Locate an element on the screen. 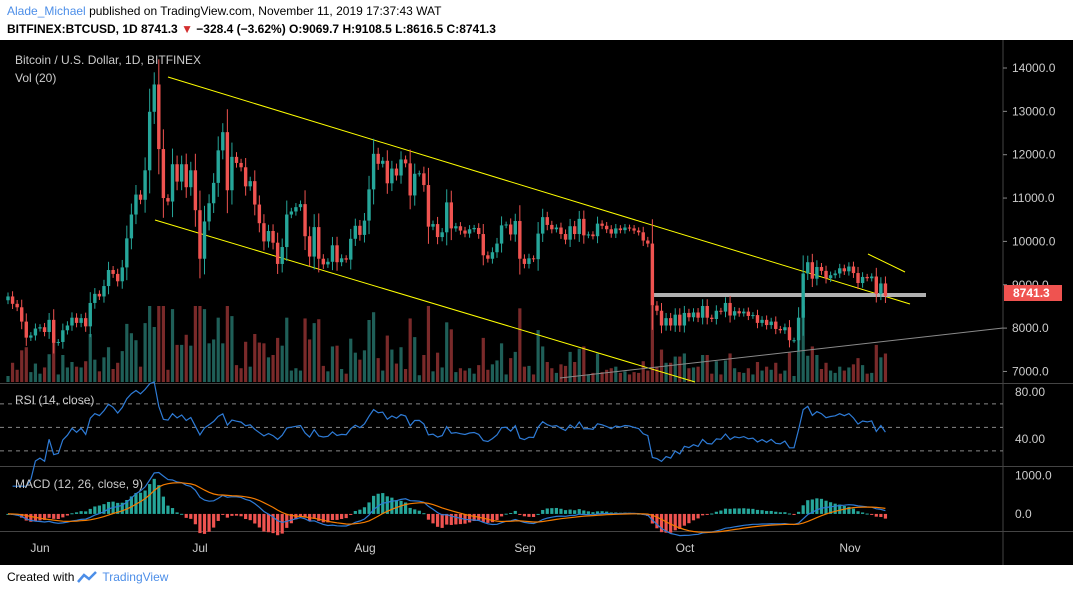 This screenshot has height=596, width=1073. time-tick-label: Aug is located at coordinates (364, 548).